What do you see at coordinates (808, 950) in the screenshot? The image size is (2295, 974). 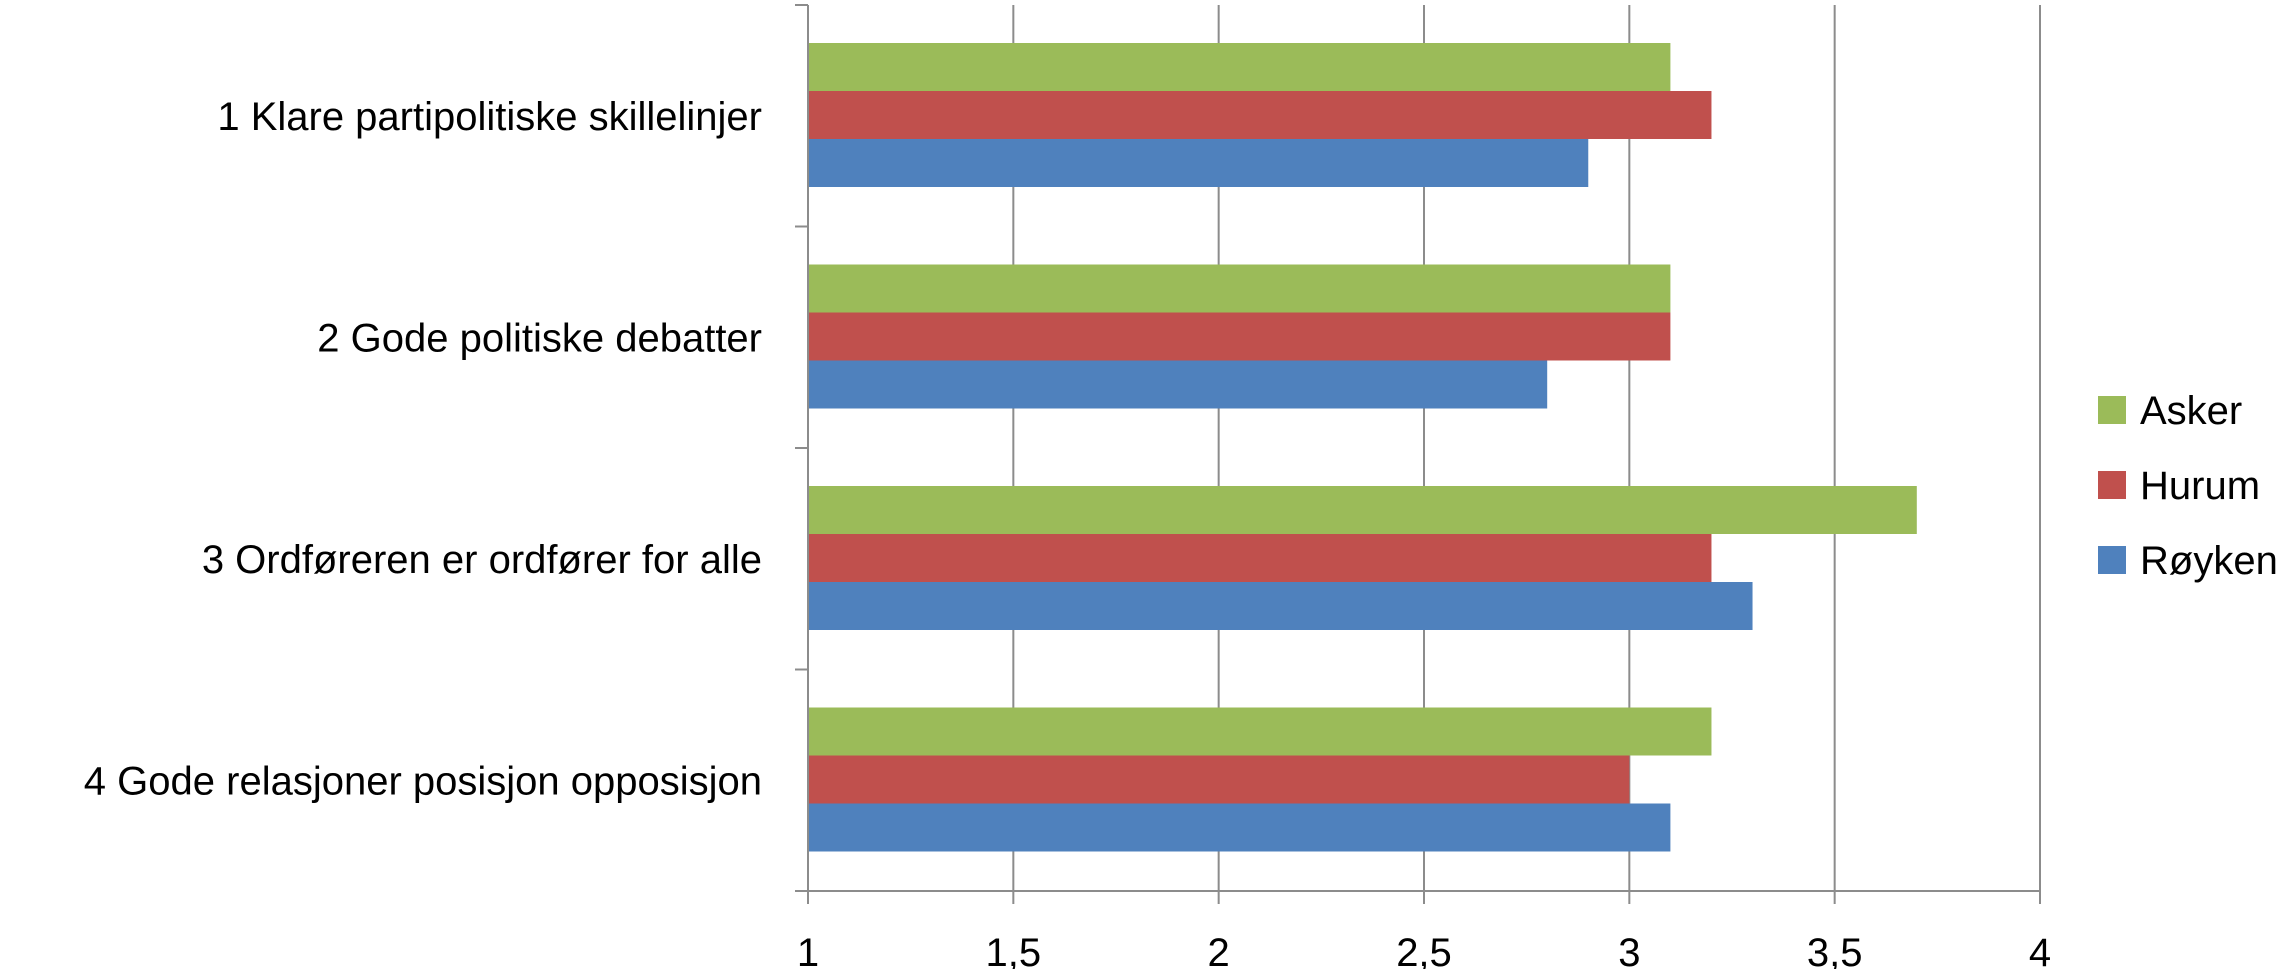 I see `x-tick-label: 1` at bounding box center [808, 950].